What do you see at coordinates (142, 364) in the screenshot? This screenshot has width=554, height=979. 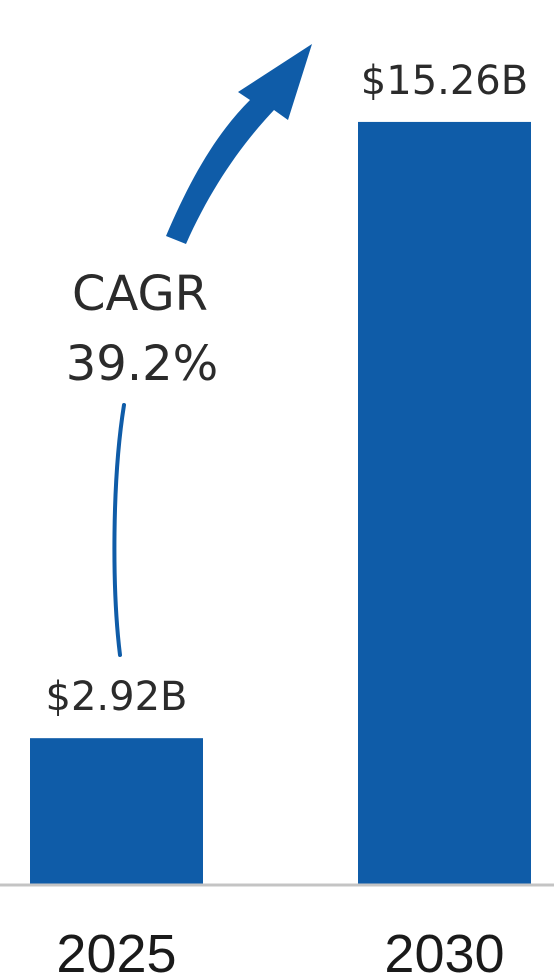 I see `cagr-value: 39.2%` at bounding box center [142, 364].